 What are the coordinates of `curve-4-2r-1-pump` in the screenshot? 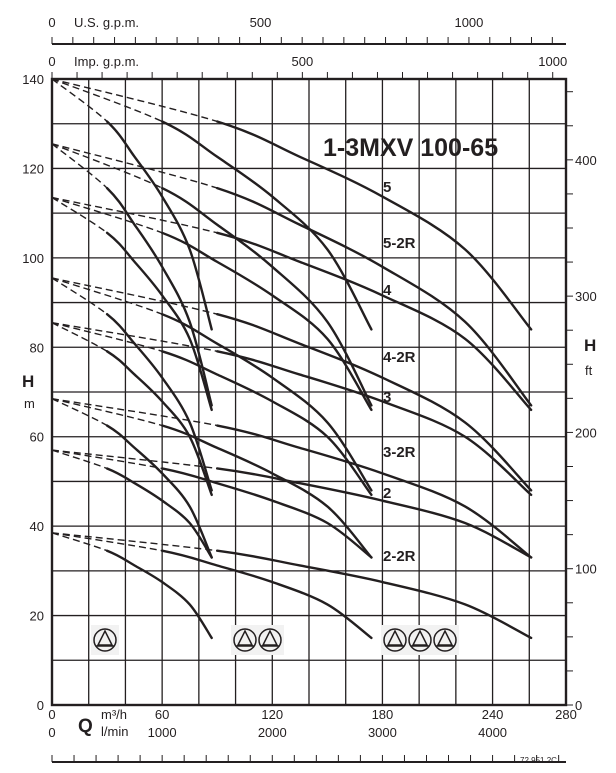 It's located at (159, 402).